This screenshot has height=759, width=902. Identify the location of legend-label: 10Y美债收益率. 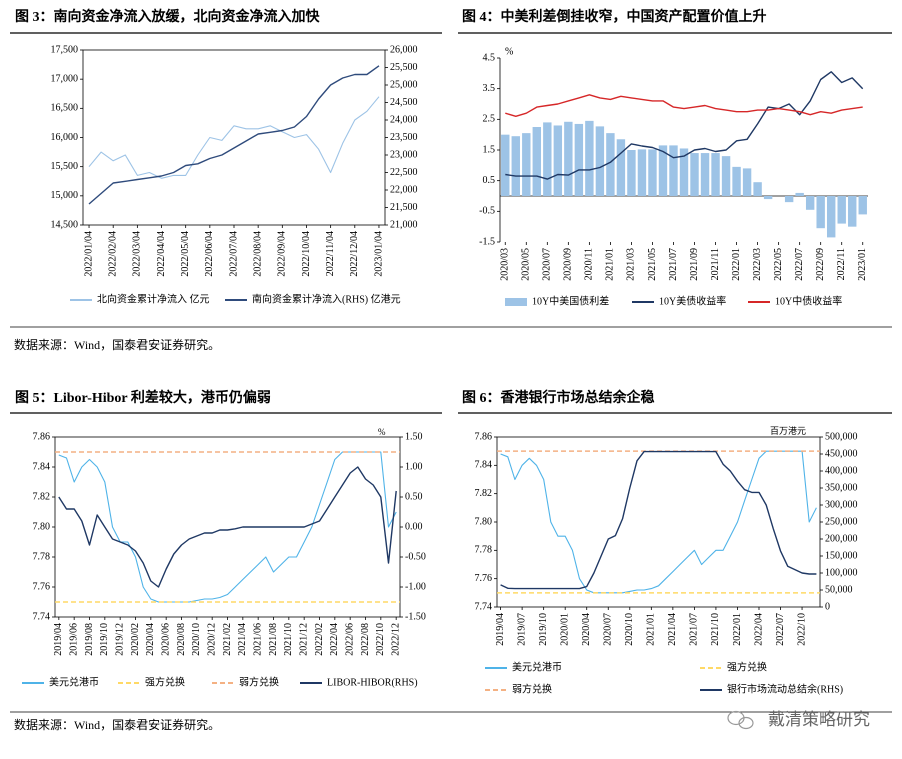
(692, 300).